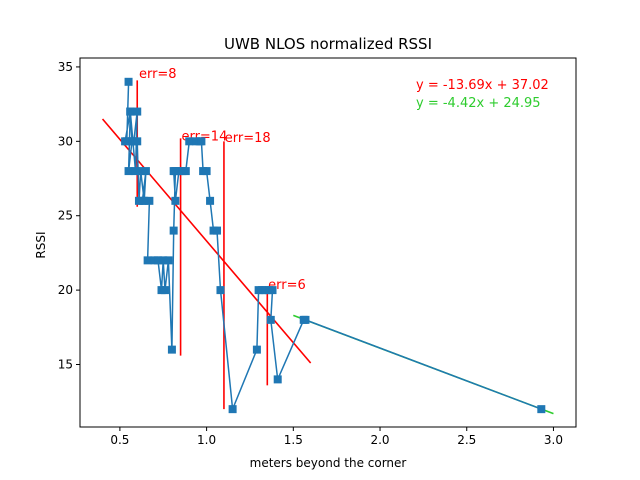  I want to click on chart-title: UWB NLOS normalized RSSI, so click(328, 44).